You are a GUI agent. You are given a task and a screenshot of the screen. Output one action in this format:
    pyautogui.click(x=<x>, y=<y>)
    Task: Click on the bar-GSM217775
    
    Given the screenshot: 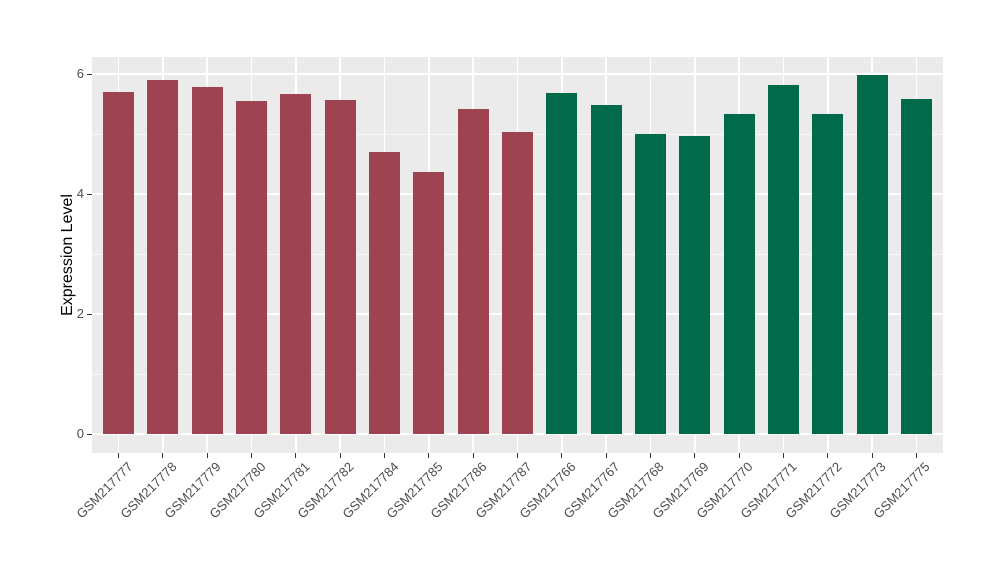 What is the action you would take?
    pyautogui.click(x=916, y=266)
    